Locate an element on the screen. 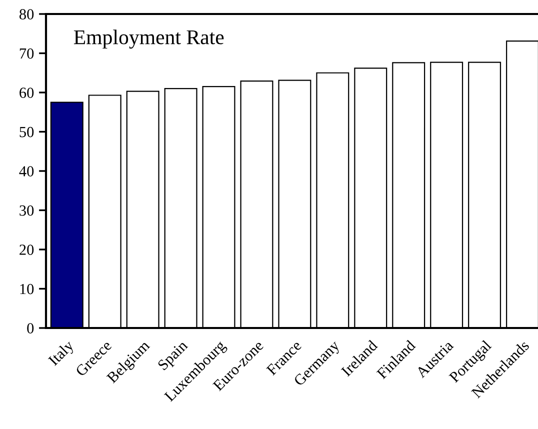 This screenshot has width=538, height=429. y-tick-label: 60 is located at coordinates (27, 93).